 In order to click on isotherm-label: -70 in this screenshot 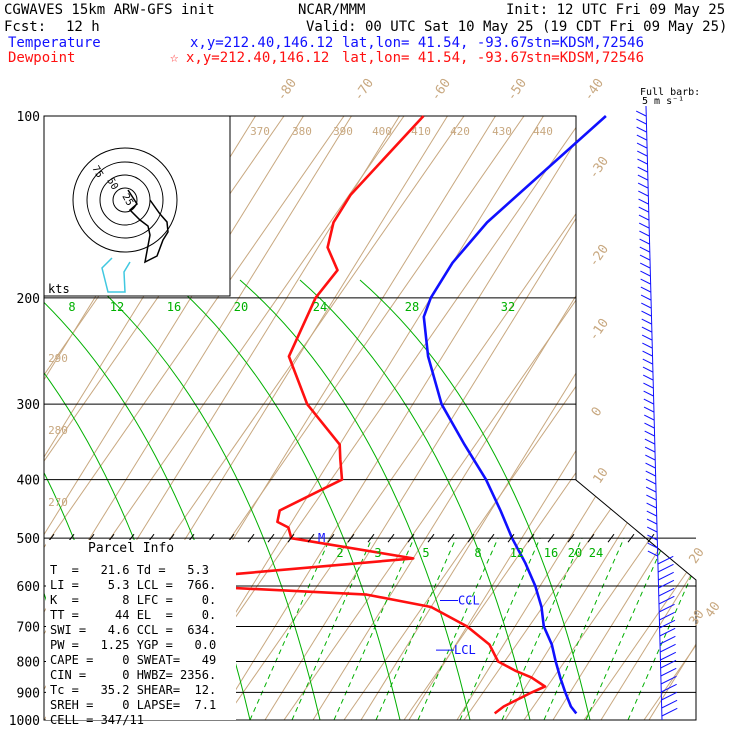, I will do `click(364, 90)`.